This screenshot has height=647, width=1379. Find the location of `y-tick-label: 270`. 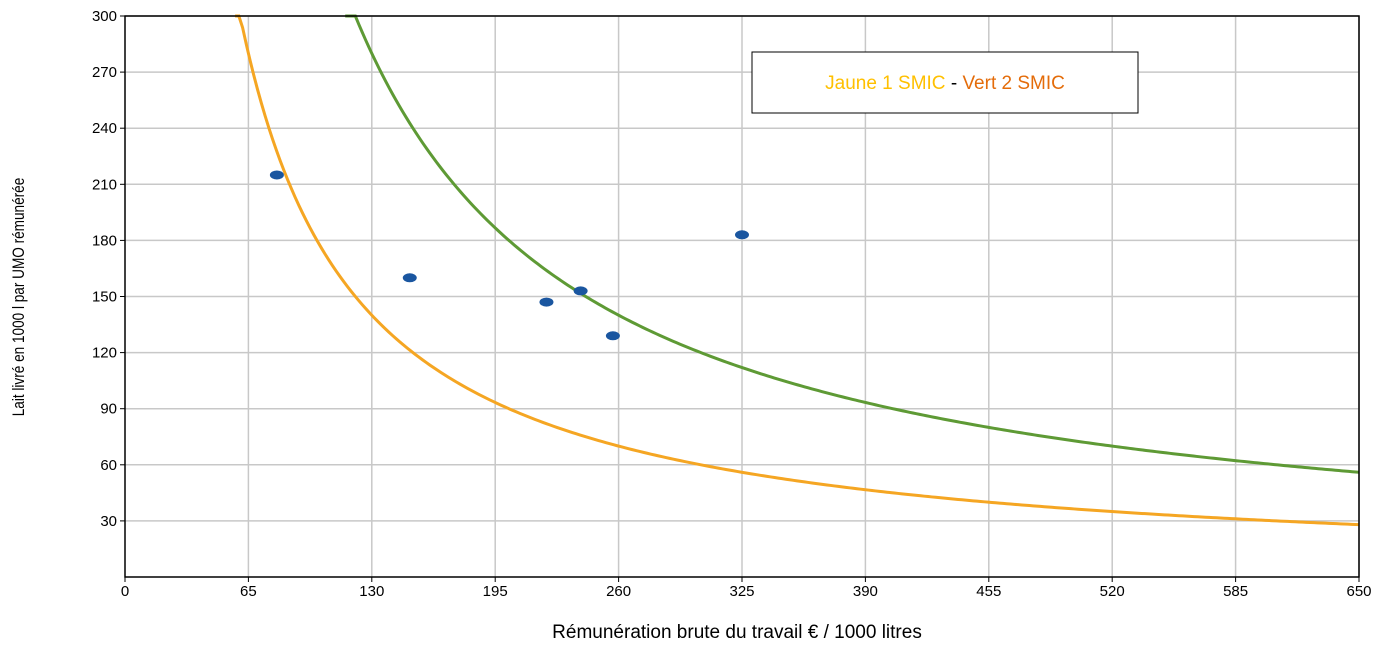

y-tick-label: 270 is located at coordinates (104, 72).